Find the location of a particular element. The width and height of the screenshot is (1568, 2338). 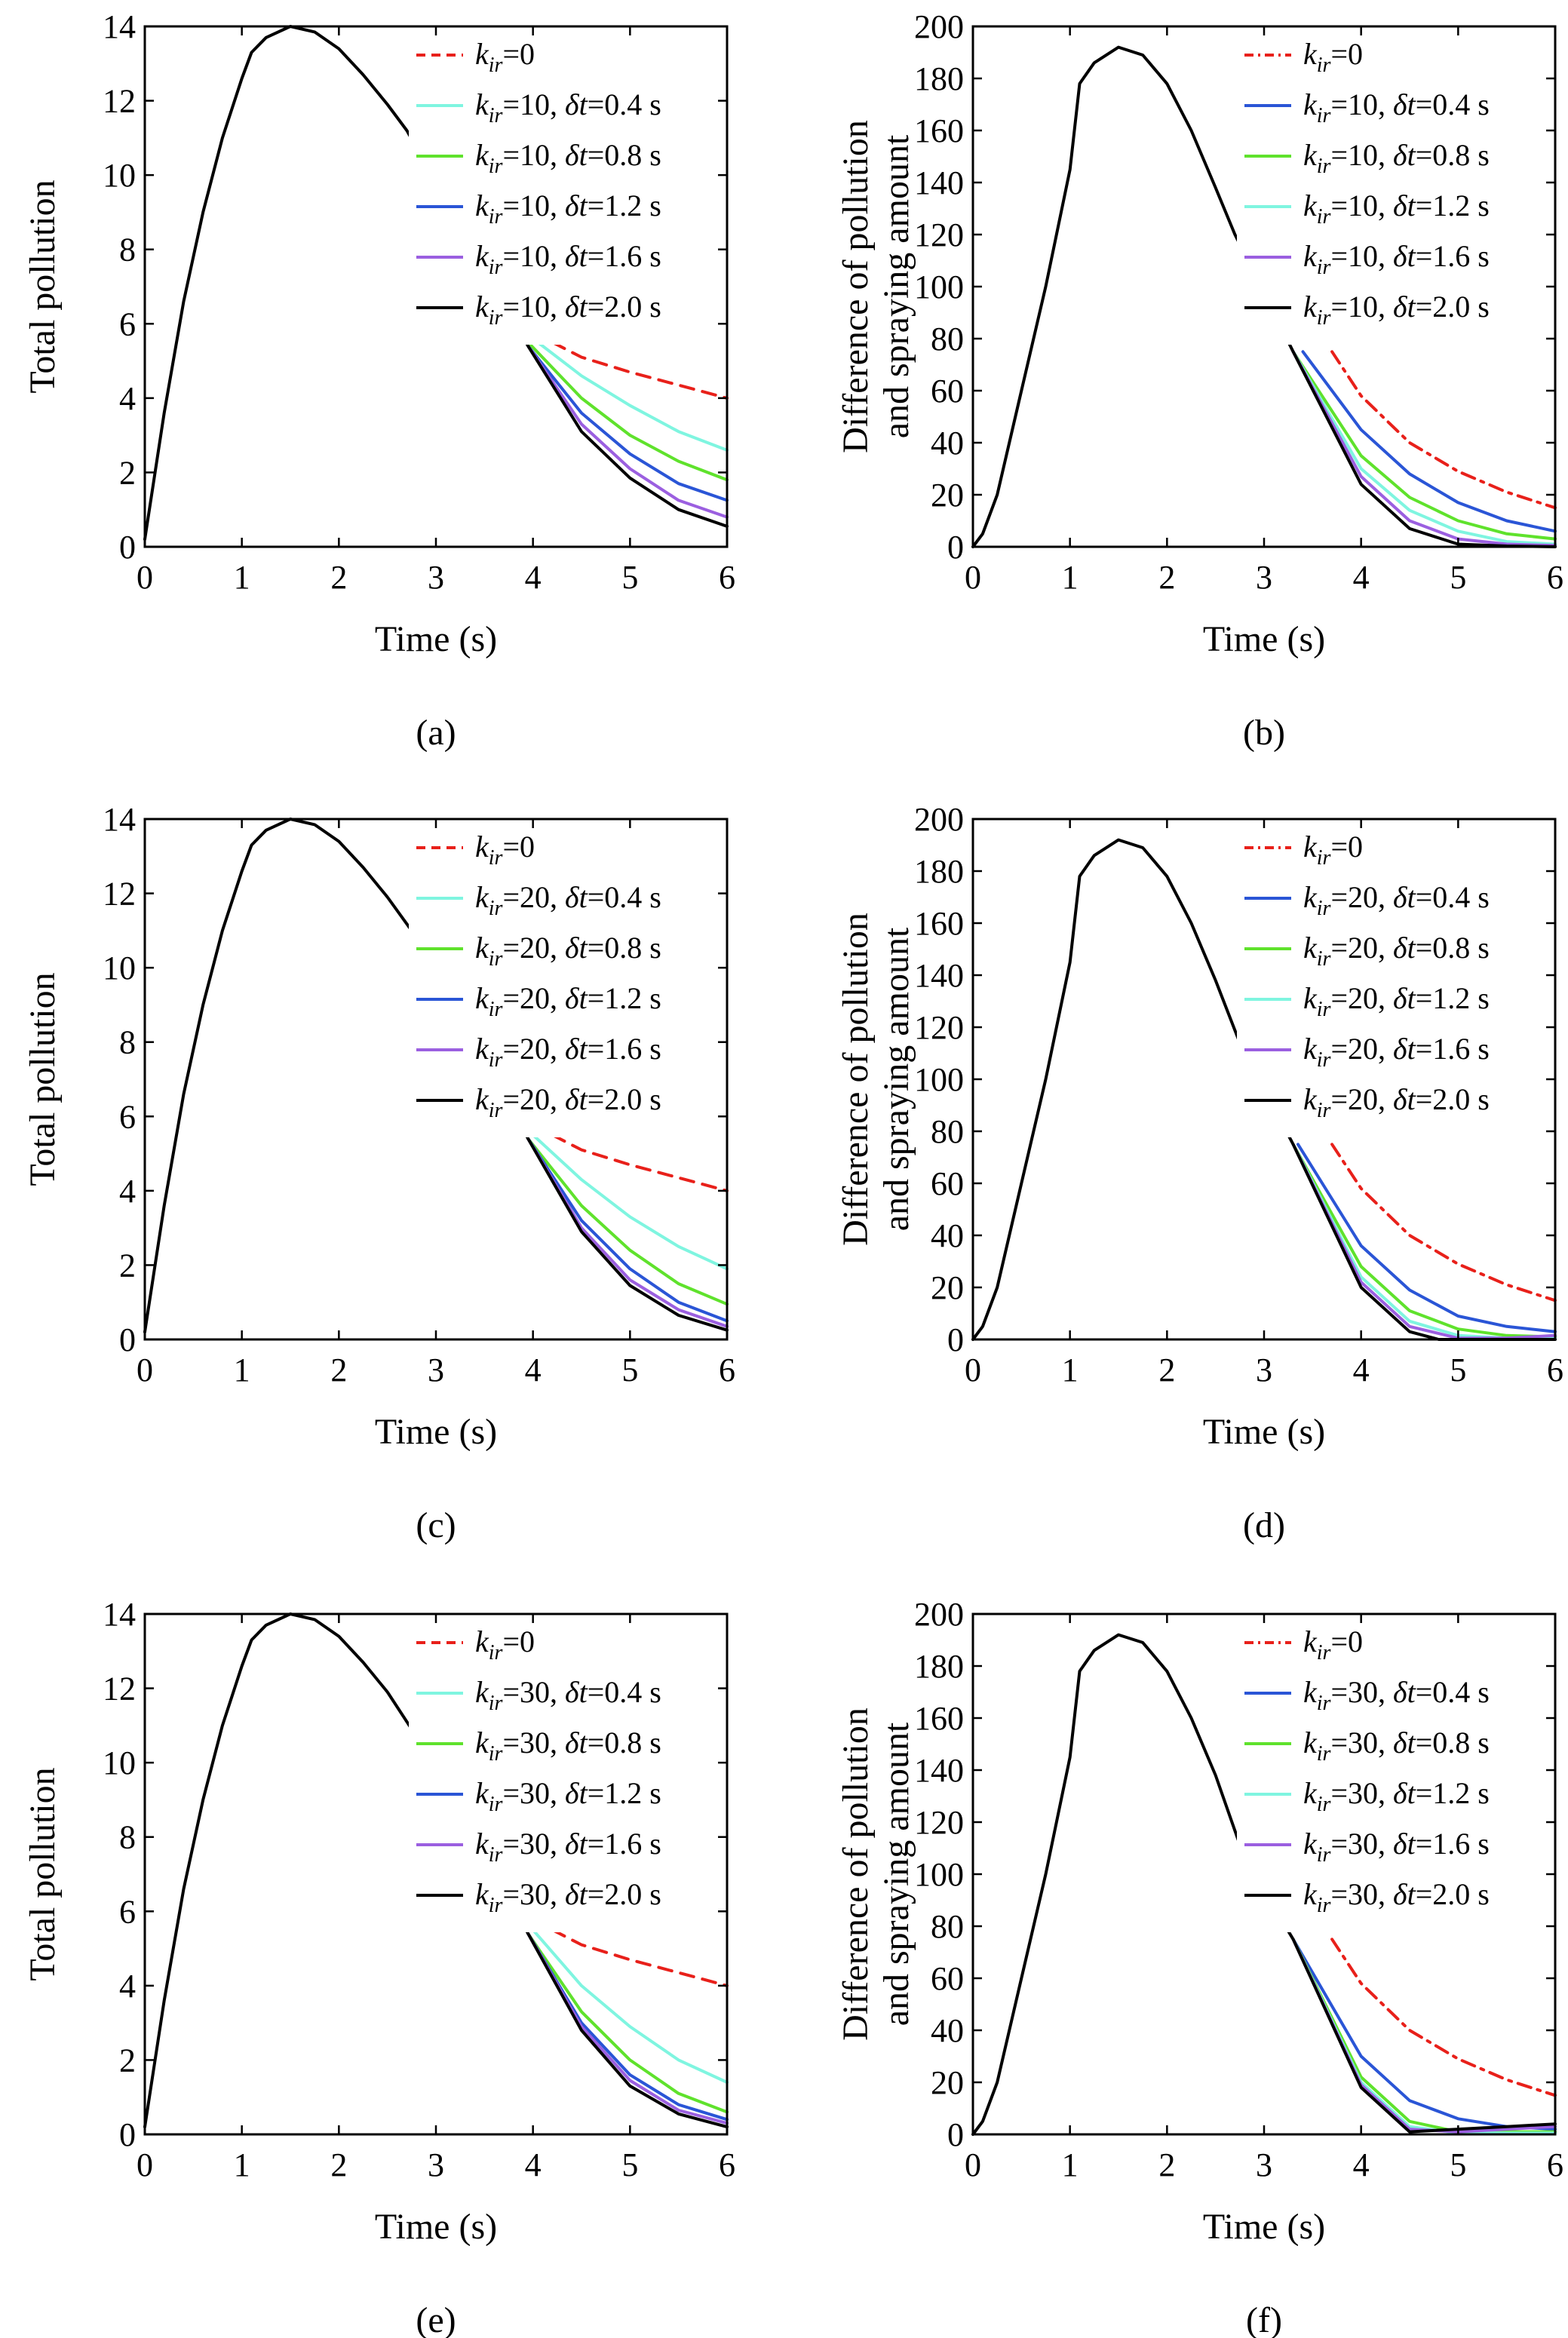

y-tick-label: 40 is located at coordinates (947, 2030).